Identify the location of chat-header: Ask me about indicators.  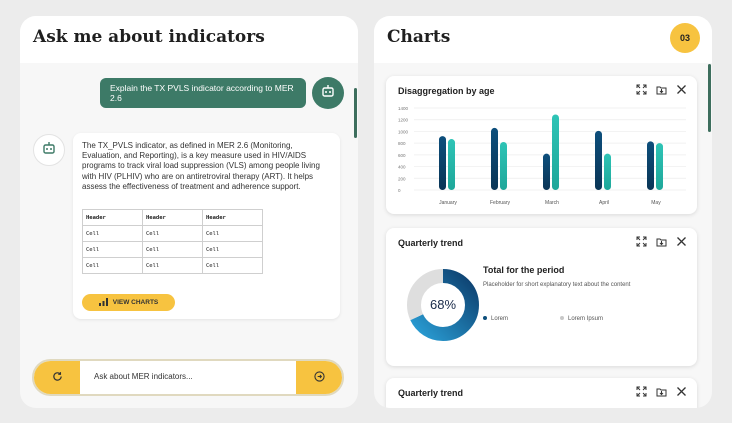
(189, 39).